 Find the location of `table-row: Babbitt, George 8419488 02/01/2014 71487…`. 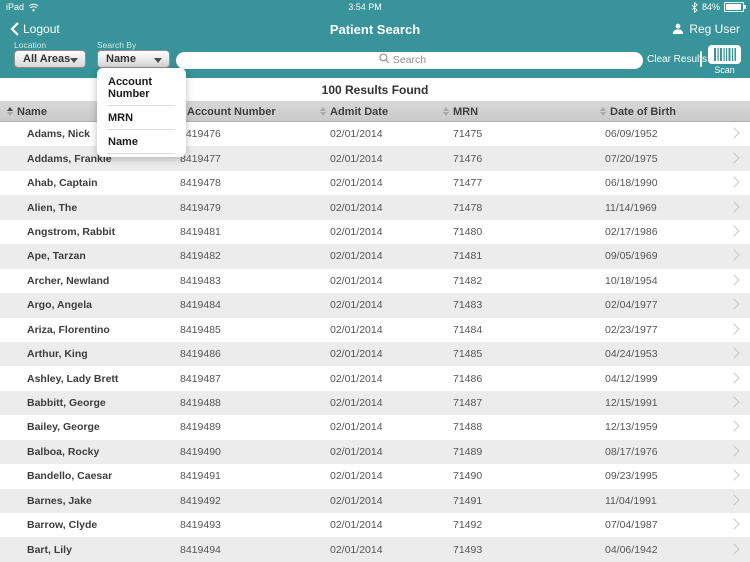

table-row: Babbitt, George 8419488 02/01/2014 71487… is located at coordinates (375, 403).